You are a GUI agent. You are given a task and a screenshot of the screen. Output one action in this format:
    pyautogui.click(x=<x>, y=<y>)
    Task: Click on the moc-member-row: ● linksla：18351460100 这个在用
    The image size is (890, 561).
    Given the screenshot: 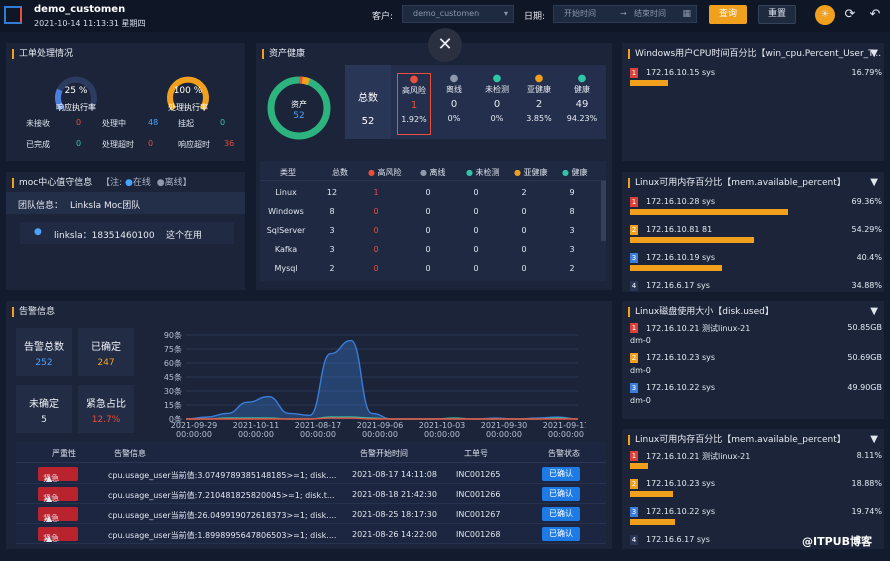 What is the action you would take?
    pyautogui.click(x=127, y=233)
    